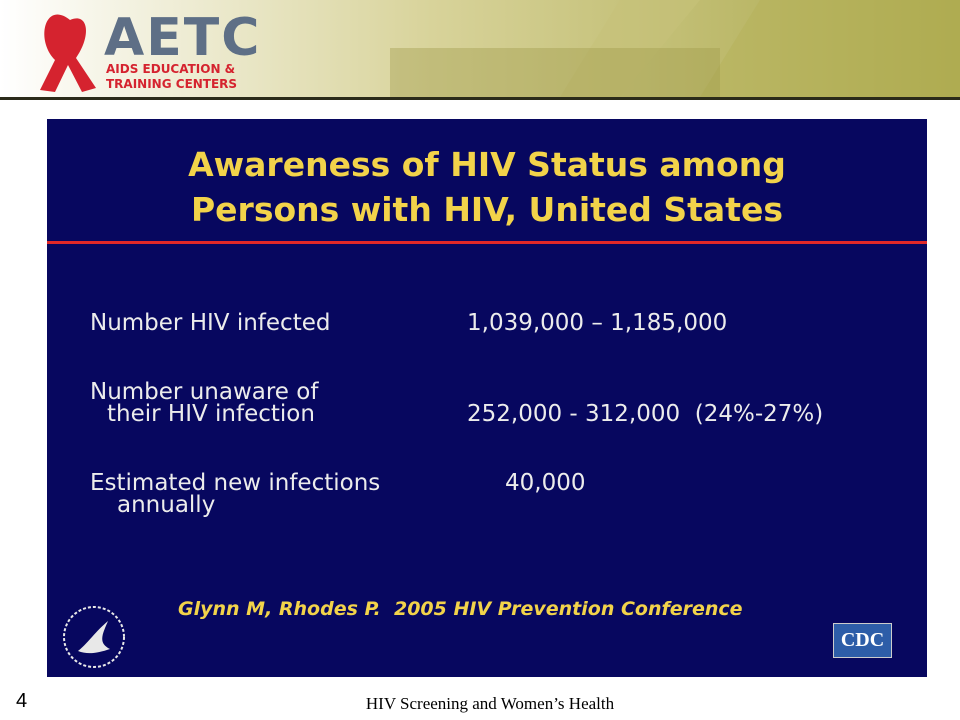 The image size is (960, 720). Describe the element at coordinates (204, 392) in the screenshot. I see `row-label: Number unaware of` at that location.